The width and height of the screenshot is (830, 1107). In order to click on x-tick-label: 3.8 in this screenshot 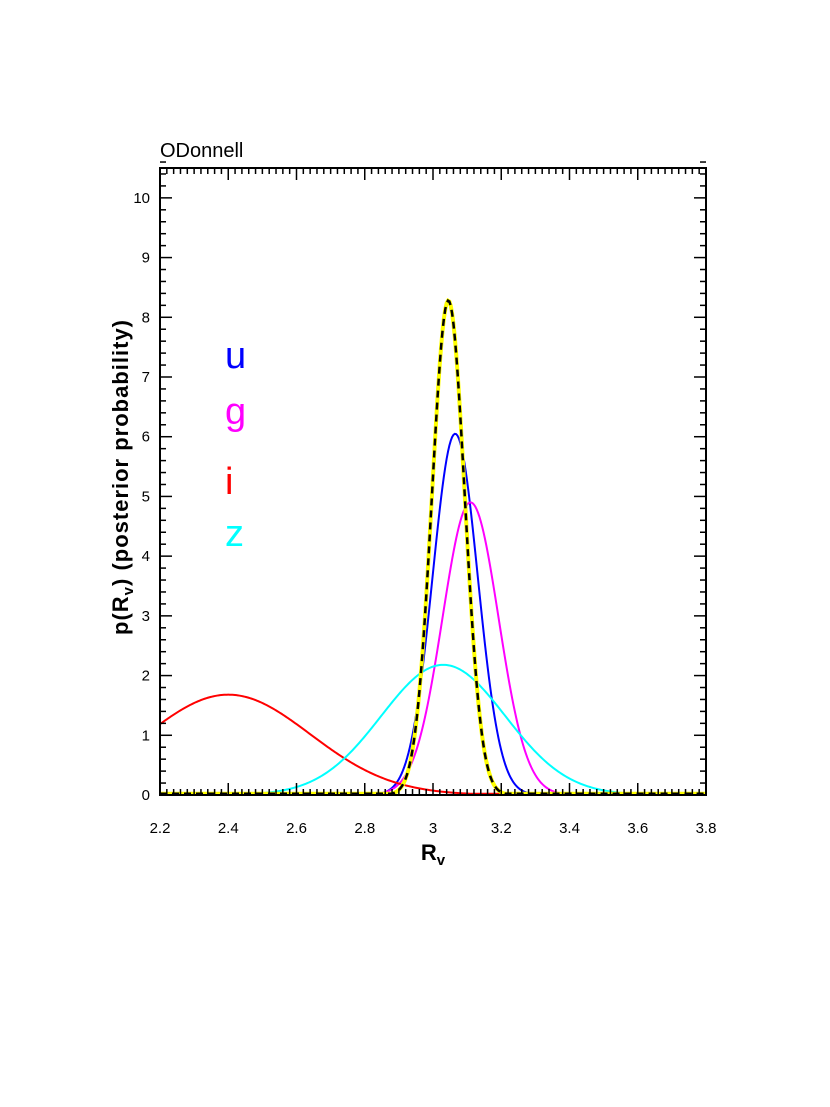, I will do `click(706, 828)`.